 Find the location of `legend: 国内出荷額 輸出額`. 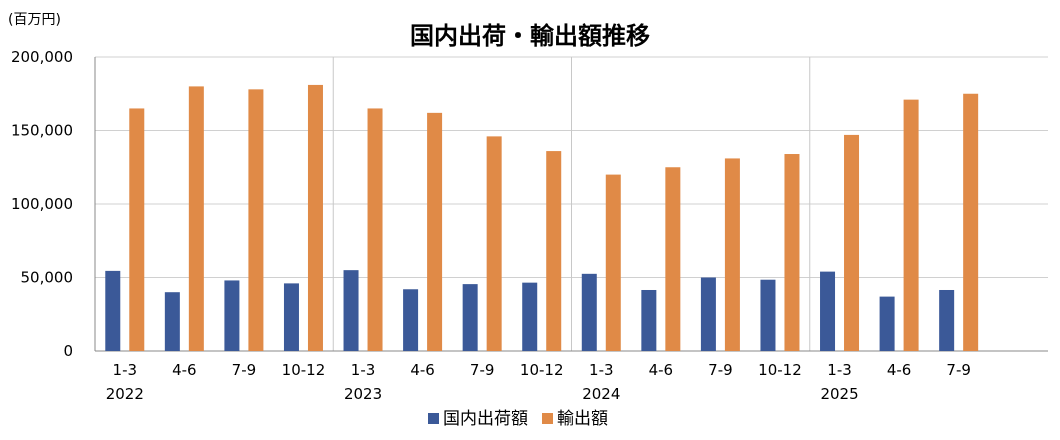

legend: 国内出荷額 輸出額 is located at coordinates (518, 419).